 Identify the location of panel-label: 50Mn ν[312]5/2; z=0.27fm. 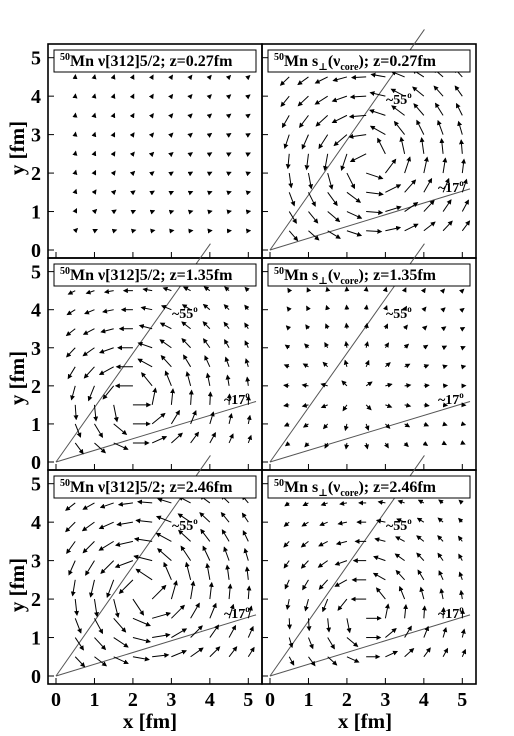
(146, 61).